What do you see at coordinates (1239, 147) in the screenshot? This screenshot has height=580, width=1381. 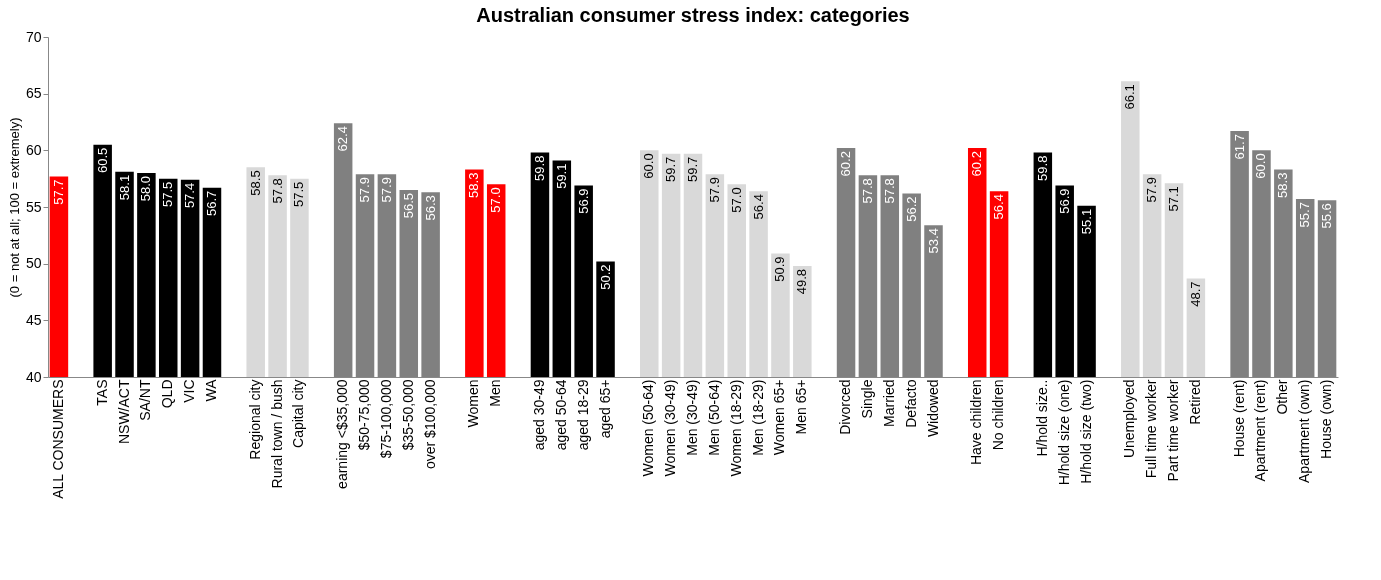 I see `data-label: 61.7` at bounding box center [1239, 147].